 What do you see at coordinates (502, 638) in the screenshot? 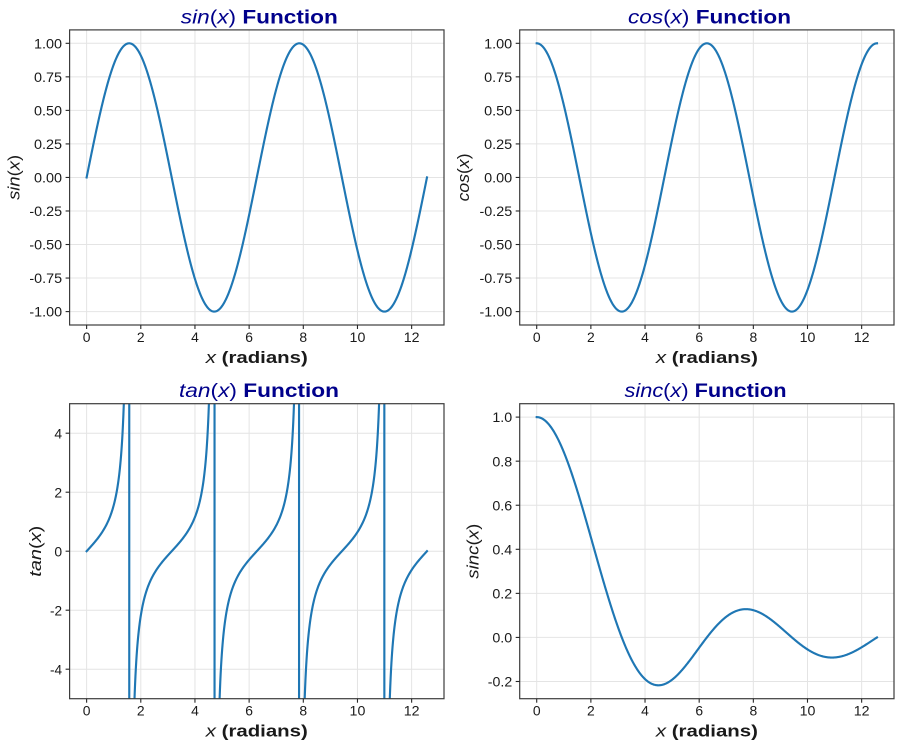
I see `svg-text: 0.0` at bounding box center [502, 638].